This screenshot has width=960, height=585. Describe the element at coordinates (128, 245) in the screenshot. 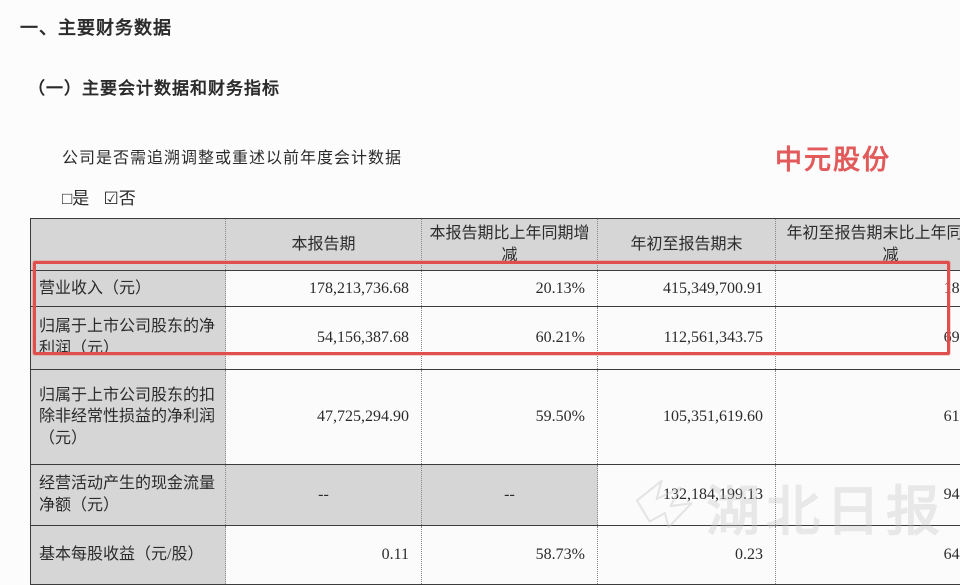

I see `header-empty` at that location.